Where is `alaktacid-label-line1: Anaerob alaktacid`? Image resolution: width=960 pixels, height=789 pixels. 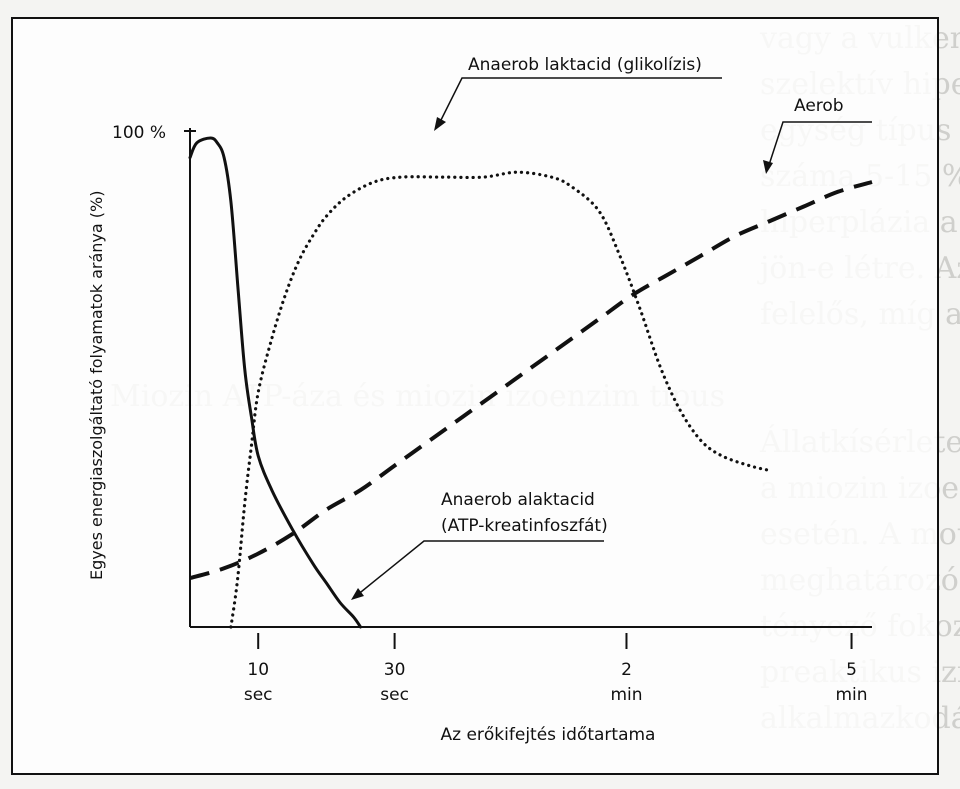 alaktacid-label-line1: Anaerob alaktacid is located at coordinates (518, 500).